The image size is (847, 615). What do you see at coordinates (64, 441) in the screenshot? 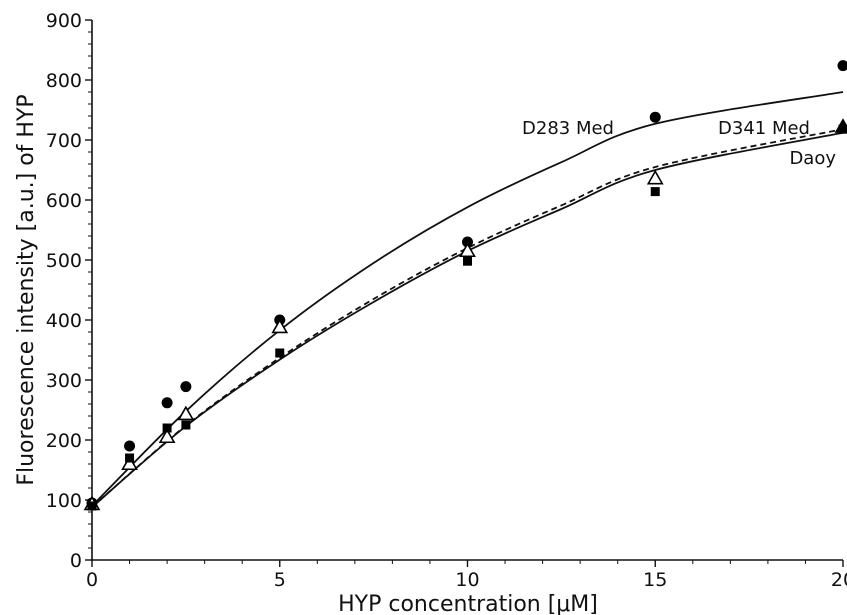
I see `y-tick-label: 200` at bounding box center [64, 441].